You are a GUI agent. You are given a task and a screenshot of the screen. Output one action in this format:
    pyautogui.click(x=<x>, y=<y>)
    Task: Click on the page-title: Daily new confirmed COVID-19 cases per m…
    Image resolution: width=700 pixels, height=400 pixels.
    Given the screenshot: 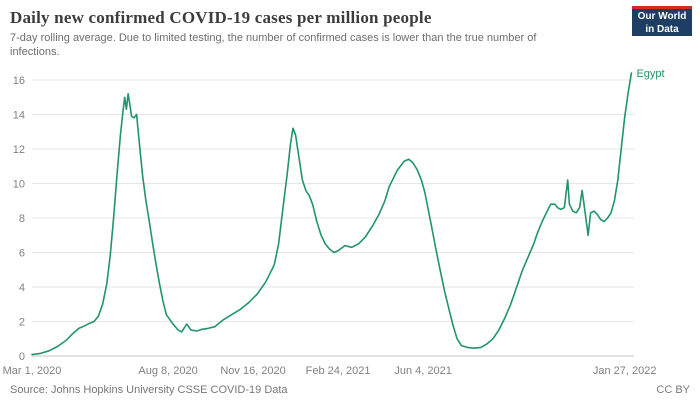 What is the action you would take?
    pyautogui.click(x=221, y=17)
    